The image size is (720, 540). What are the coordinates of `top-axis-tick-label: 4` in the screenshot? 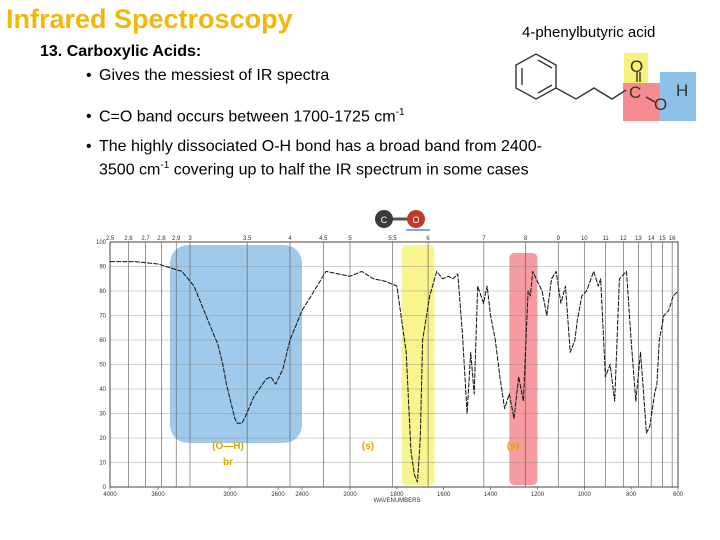 It's located at (290, 239).